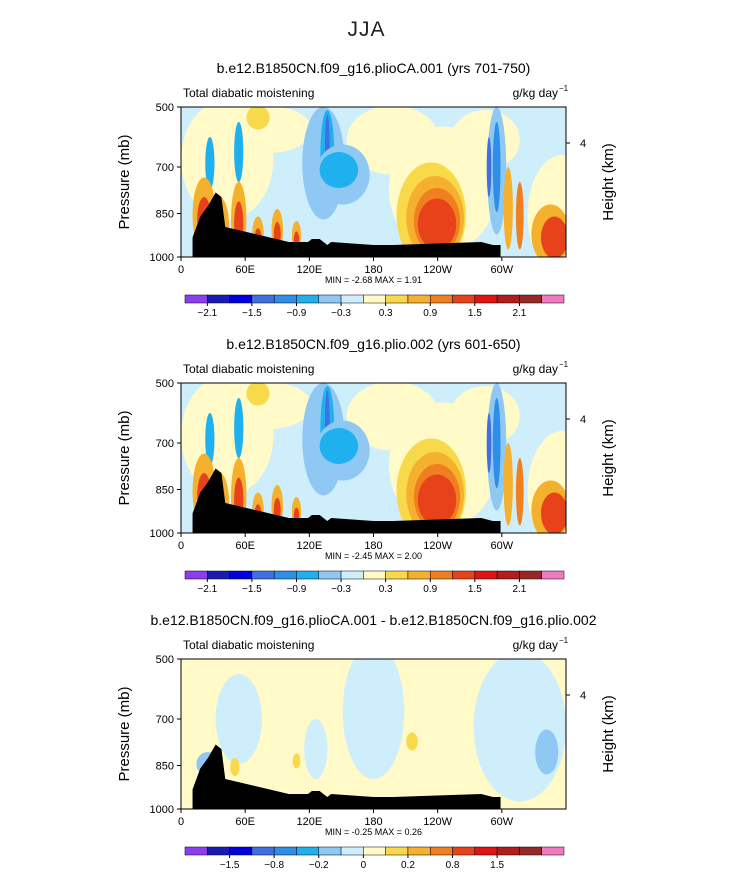 The image size is (733, 888). I want to click on colorbar-label: 0, so click(364, 865).